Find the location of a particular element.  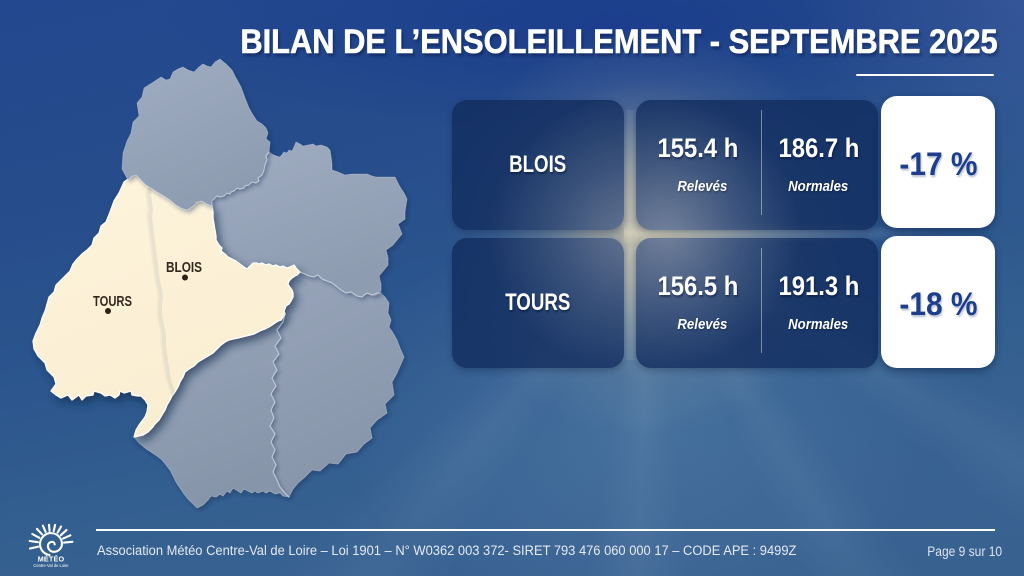

svg-text: BLOIS is located at coordinates (184, 268).